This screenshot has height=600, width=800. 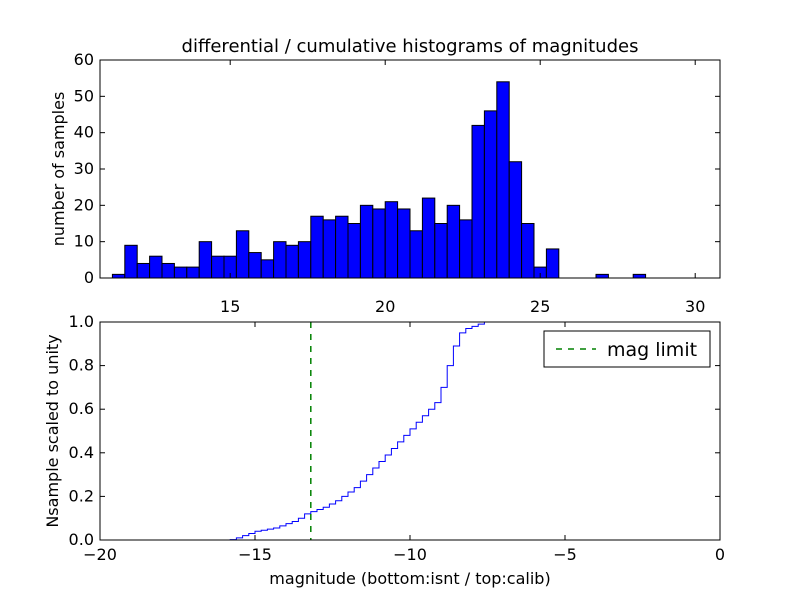 I want to click on legend-label-mag-limit: mag limit, so click(x=652, y=350).